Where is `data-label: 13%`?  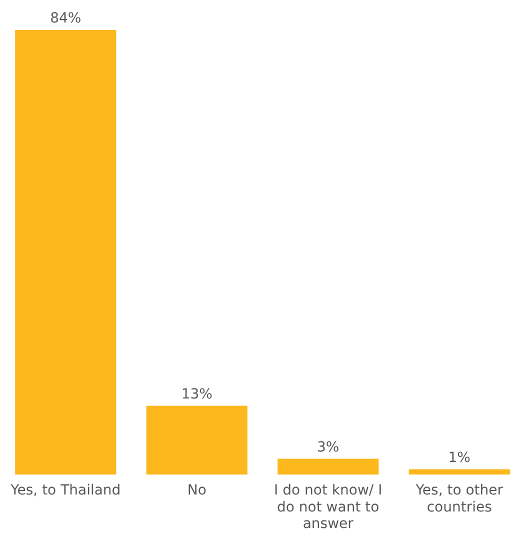 data-label: 13% is located at coordinates (196, 394).